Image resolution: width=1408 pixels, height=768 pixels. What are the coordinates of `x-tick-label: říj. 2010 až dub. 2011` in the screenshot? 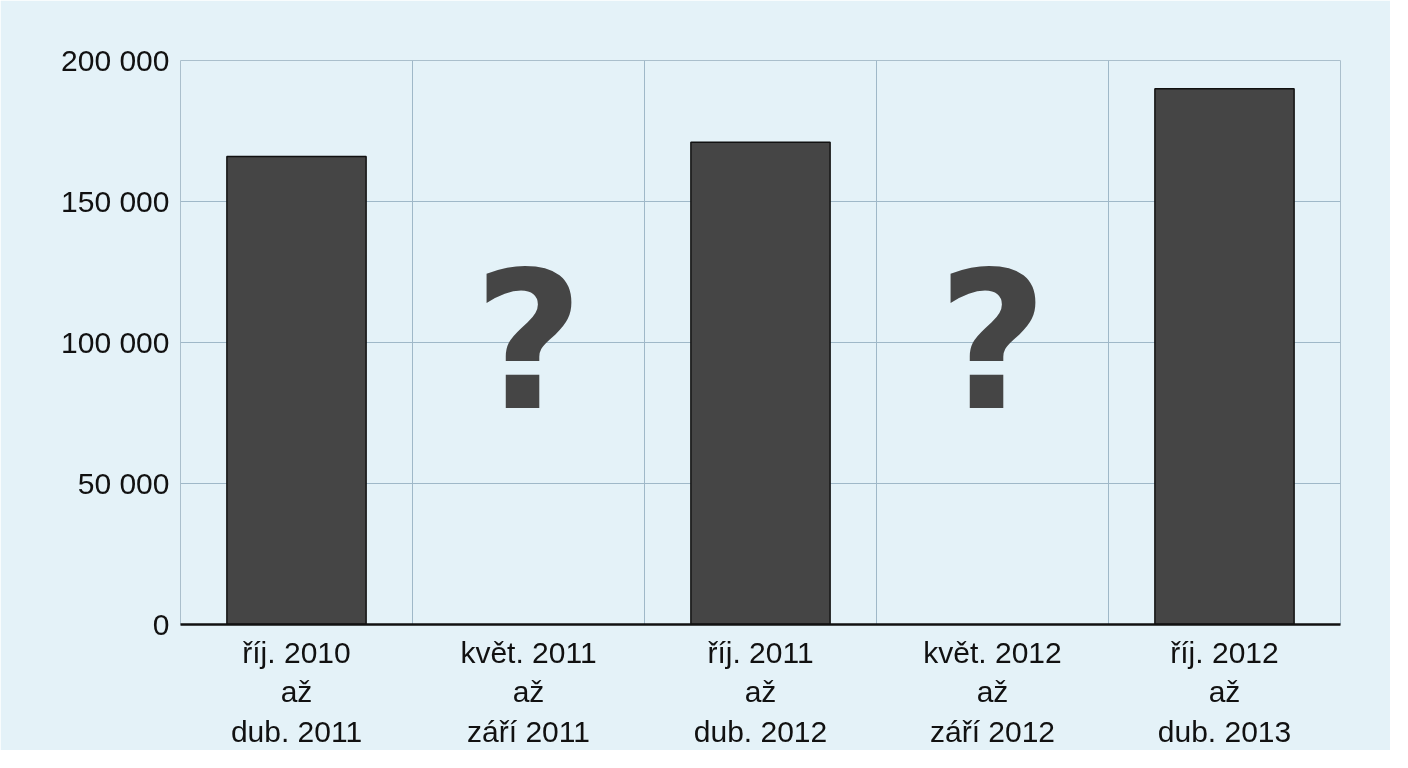 It's located at (296, 691).